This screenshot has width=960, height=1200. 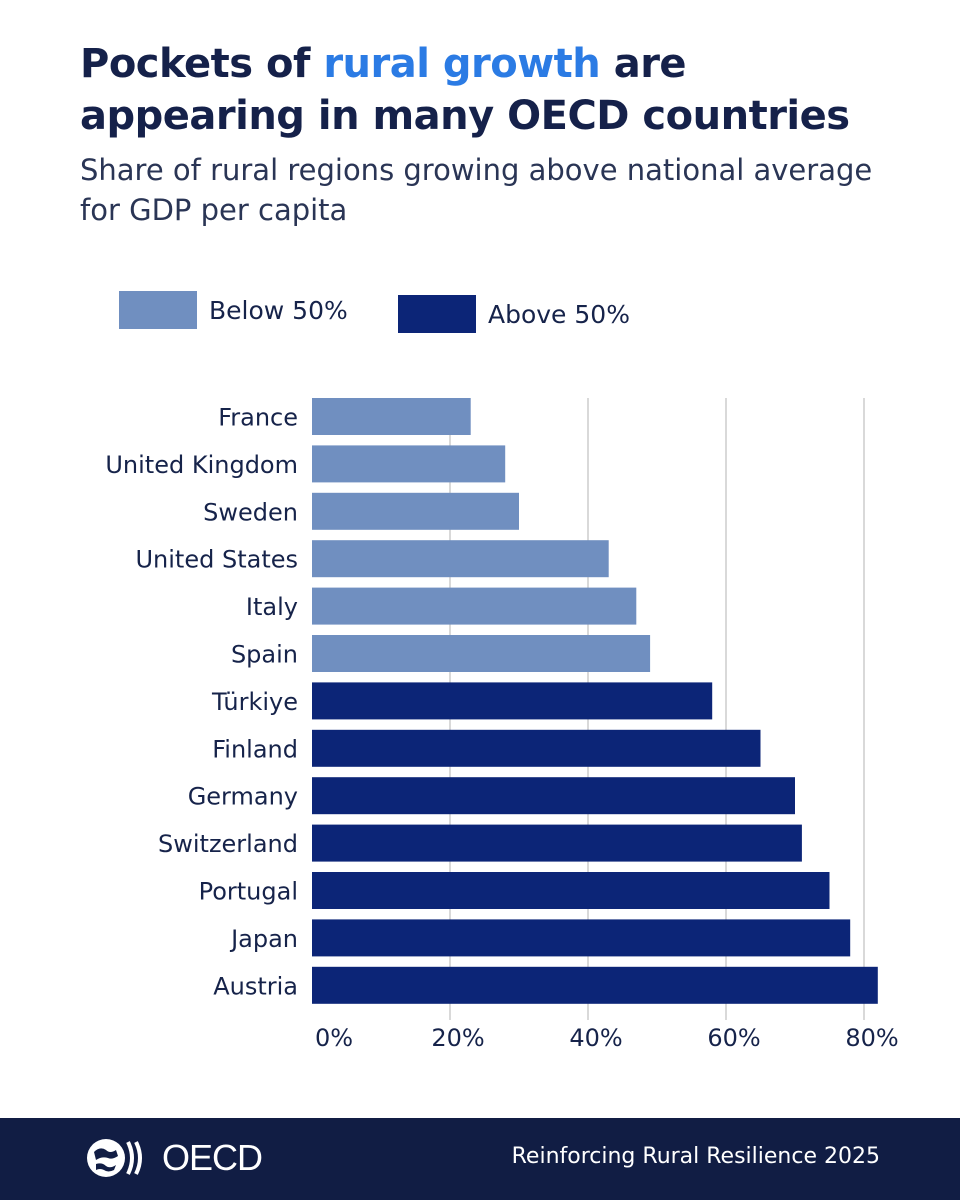 What do you see at coordinates (571, 890) in the screenshot?
I see `bar-portugal` at bounding box center [571, 890].